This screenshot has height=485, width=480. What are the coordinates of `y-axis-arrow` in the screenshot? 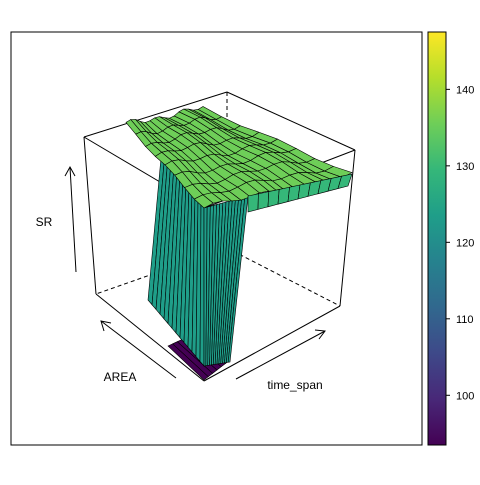 It's located at (138, 349).